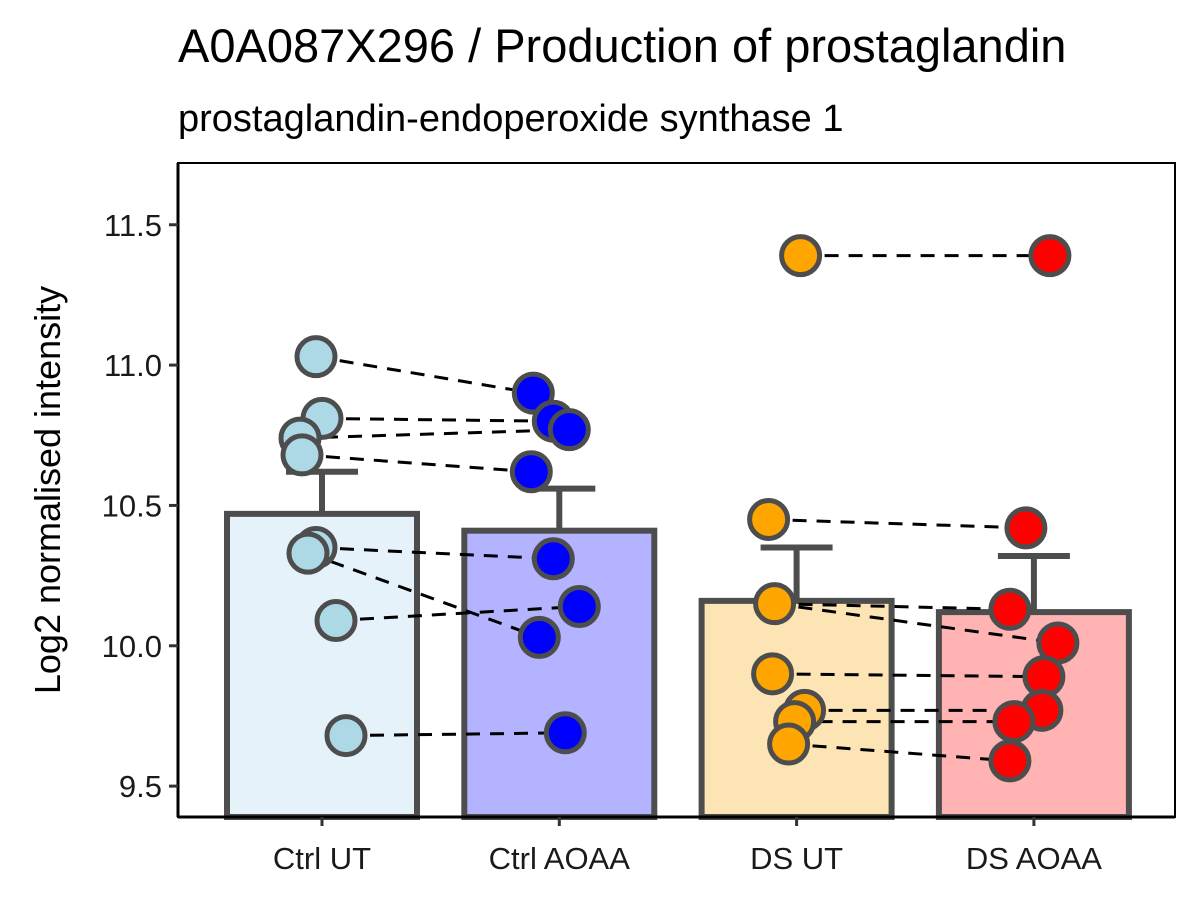  Describe the element at coordinates (132, 505) in the screenshot. I see `y-tick-label: 10.5` at that location.